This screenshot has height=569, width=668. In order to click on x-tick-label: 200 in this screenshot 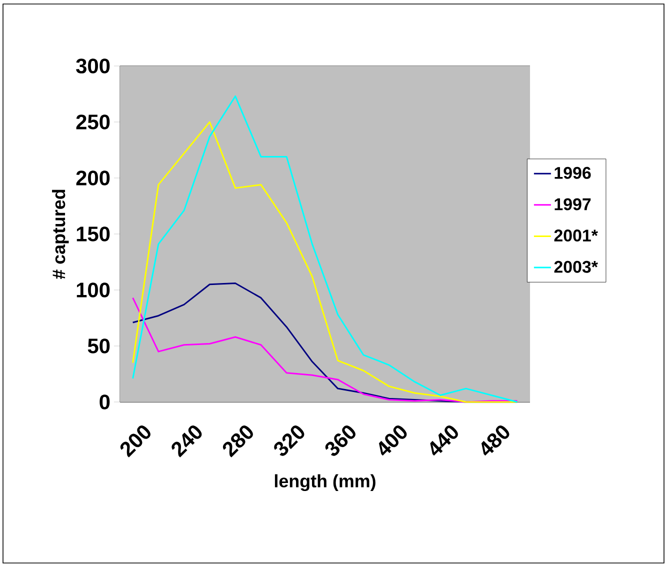, I will do `click(135, 442)`.